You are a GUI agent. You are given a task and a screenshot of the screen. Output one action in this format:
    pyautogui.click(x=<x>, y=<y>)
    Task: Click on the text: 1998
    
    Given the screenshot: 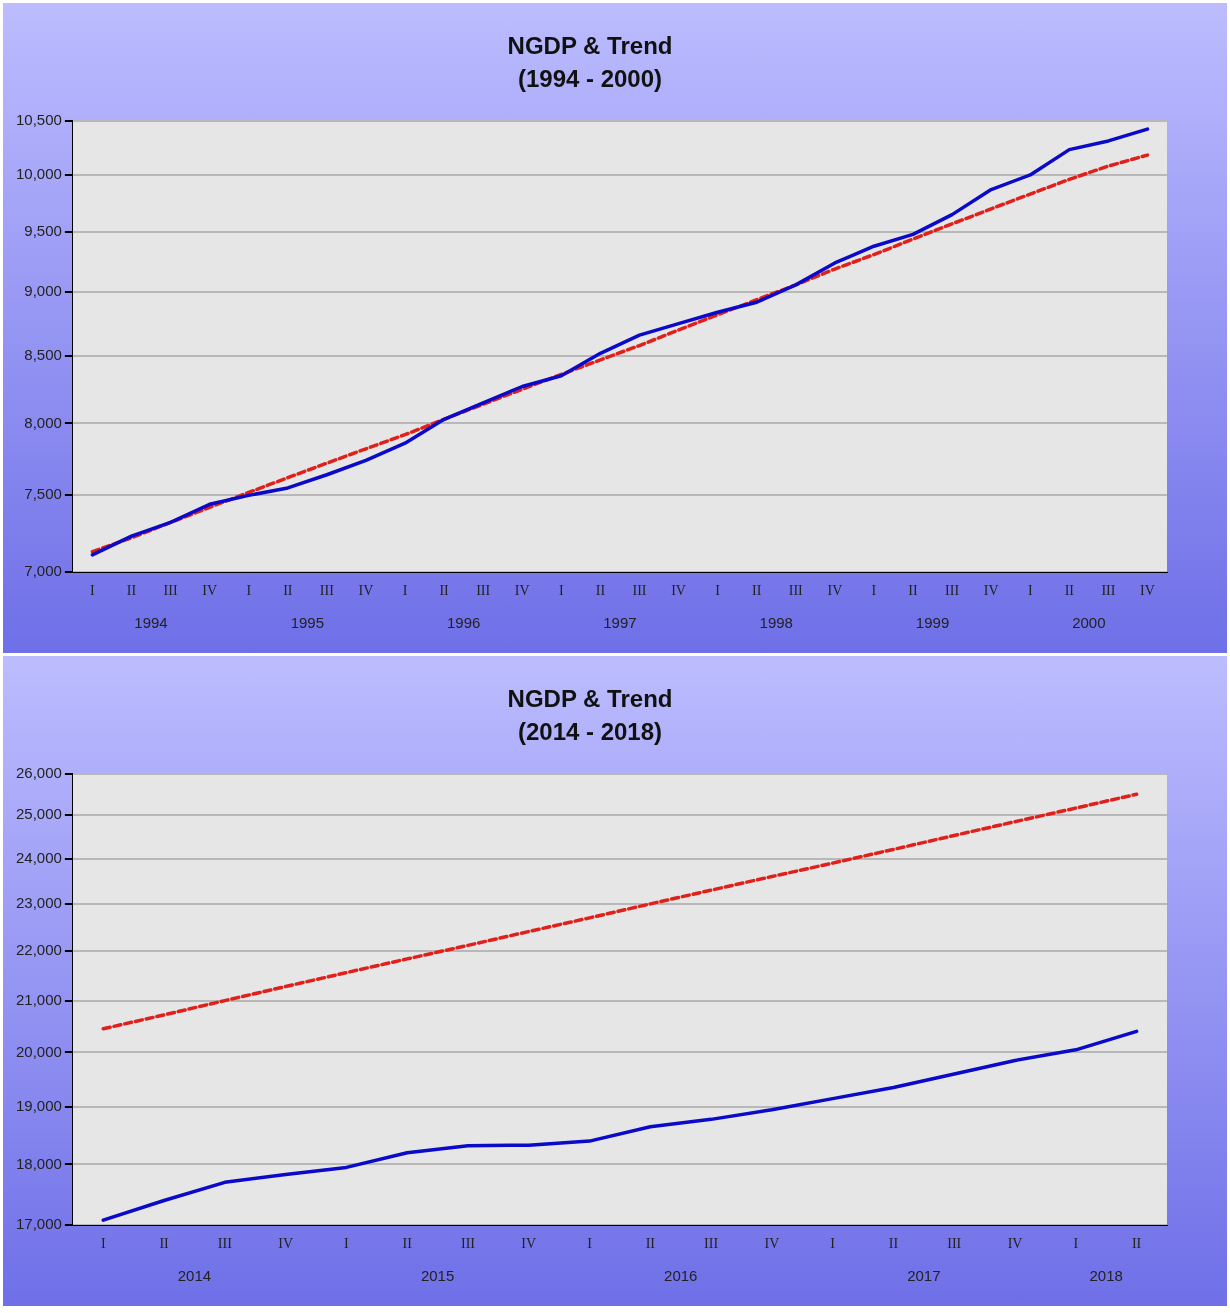 What is the action you would take?
    pyautogui.click(x=776, y=622)
    